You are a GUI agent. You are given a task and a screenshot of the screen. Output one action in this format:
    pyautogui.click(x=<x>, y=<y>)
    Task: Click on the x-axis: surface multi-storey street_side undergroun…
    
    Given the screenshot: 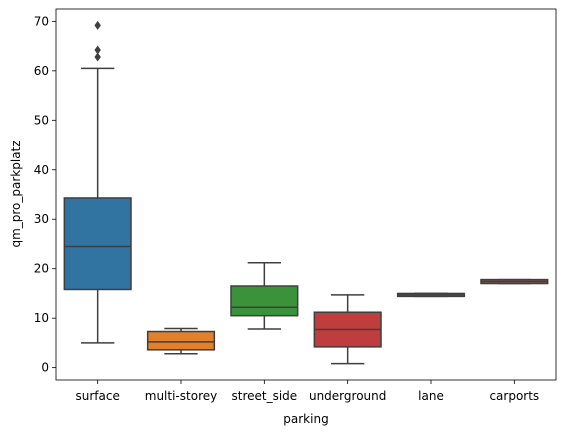 What is the action you would take?
    pyautogui.click(x=307, y=391)
    